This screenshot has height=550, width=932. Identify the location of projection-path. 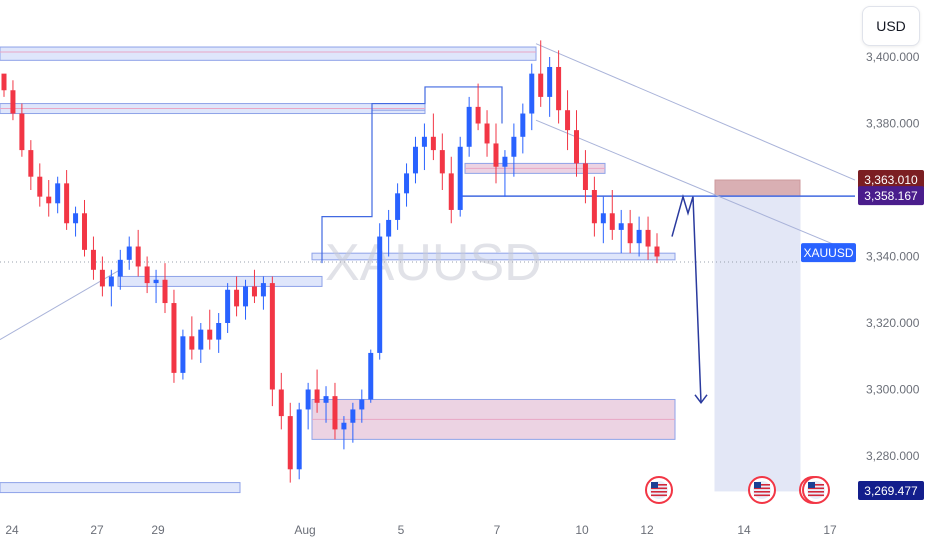
(686, 298).